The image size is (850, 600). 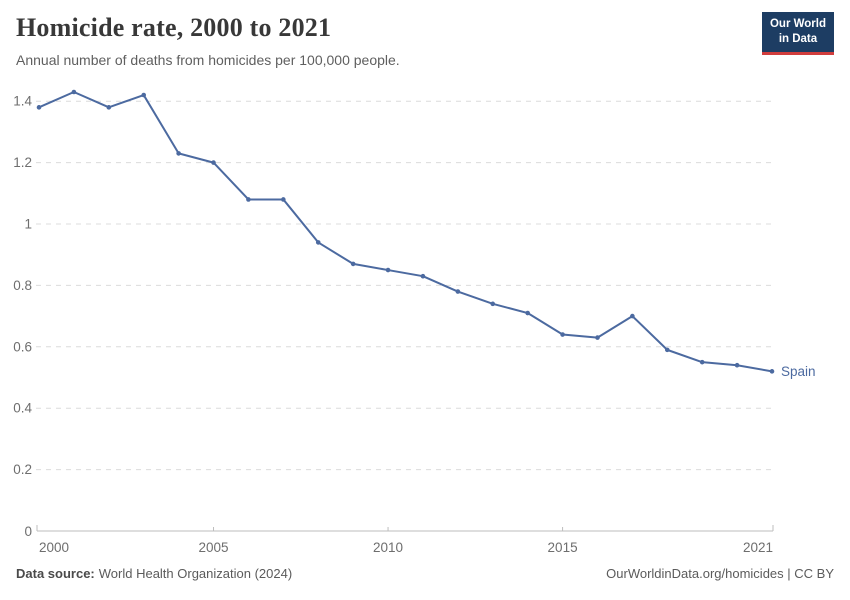 I want to click on y-axis-tick-label: 1, so click(x=28, y=224).